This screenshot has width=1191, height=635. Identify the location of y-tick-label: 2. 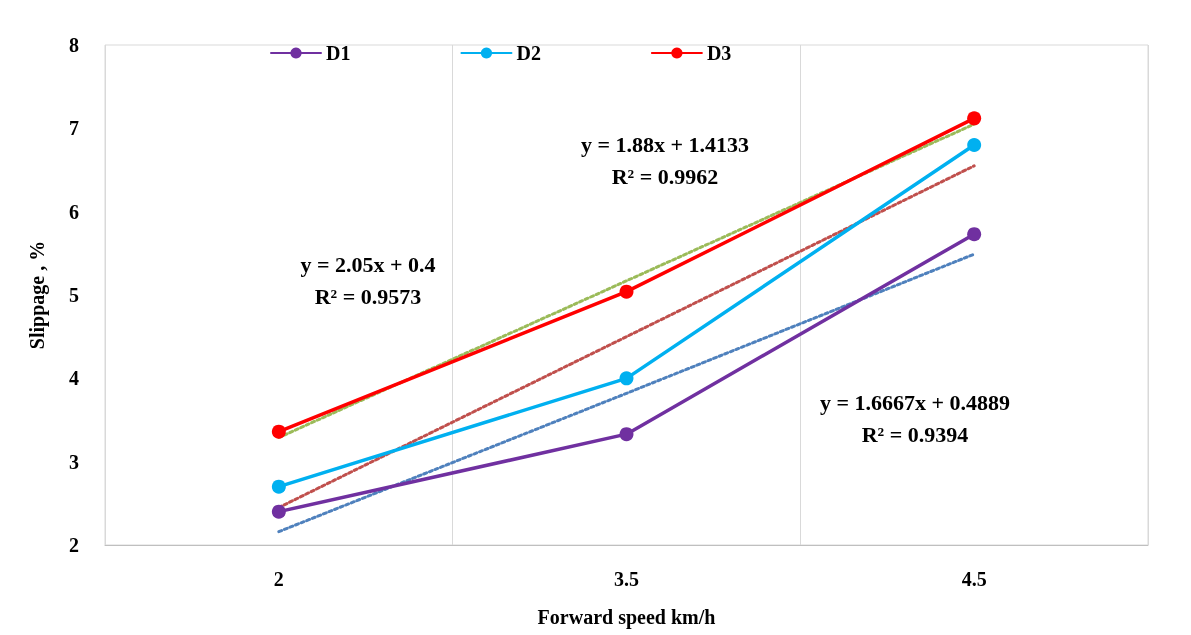
(74, 545).